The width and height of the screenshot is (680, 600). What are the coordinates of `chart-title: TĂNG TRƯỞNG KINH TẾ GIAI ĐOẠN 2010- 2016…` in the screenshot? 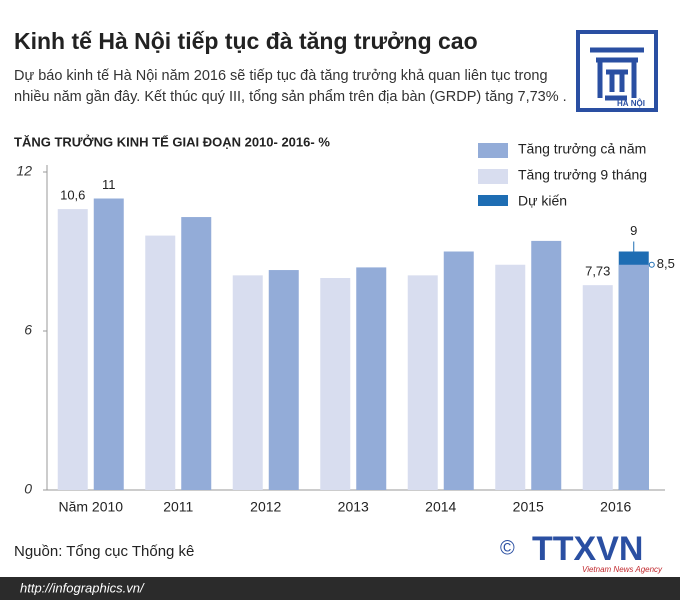 It's located at (172, 141).